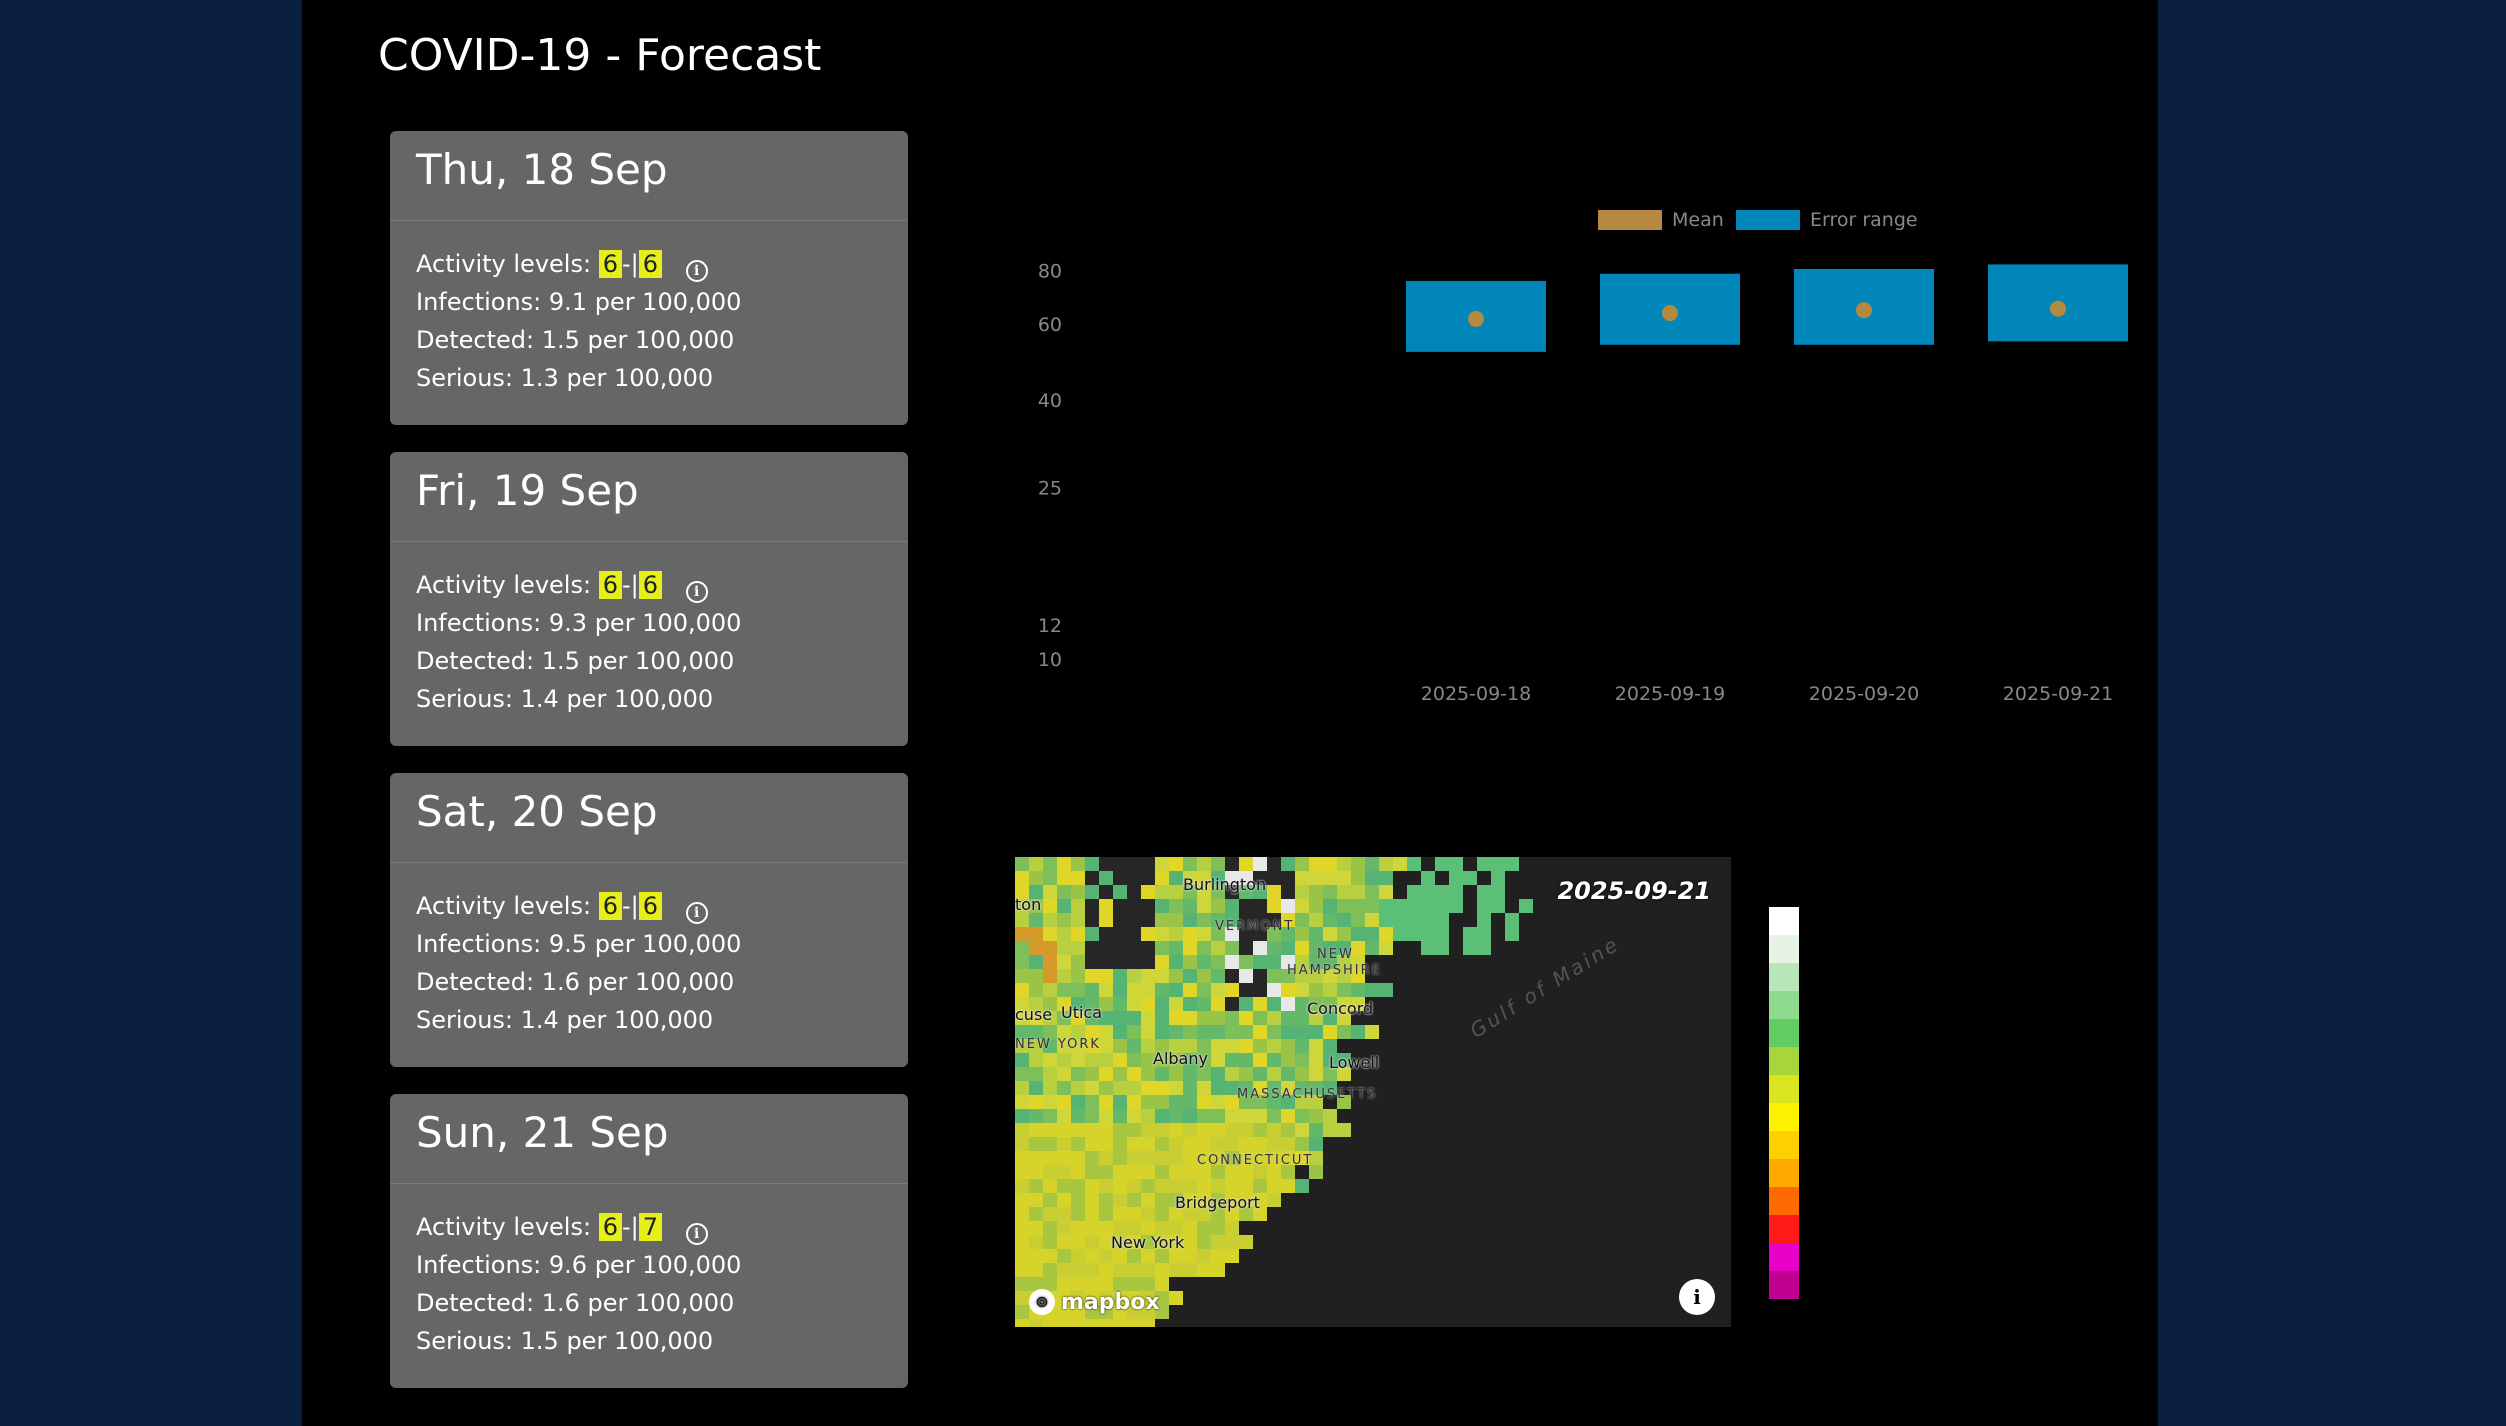 This screenshot has height=1426, width=2506. Describe the element at coordinates (649, 585) in the screenshot. I see `activity-levels-row: Activity levels: 6 -| 6 i` at that location.